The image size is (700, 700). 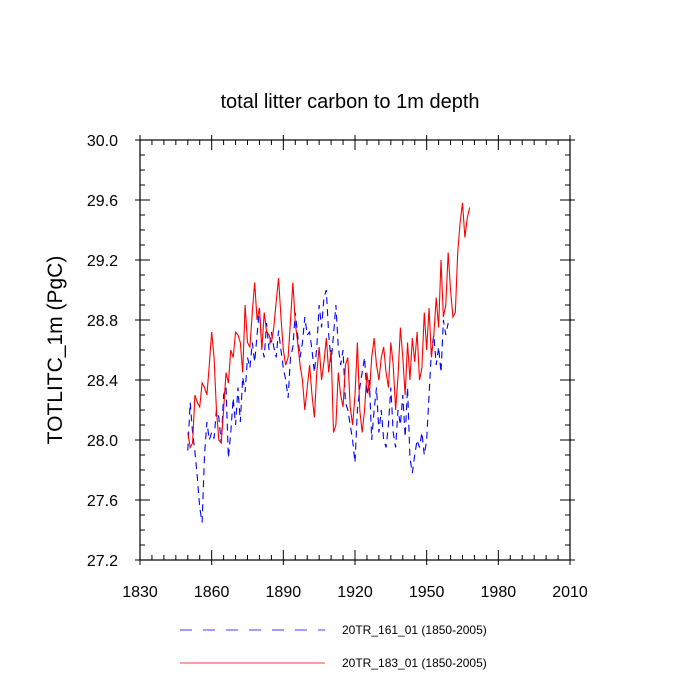 What do you see at coordinates (284, 592) in the screenshot?
I see `x-tick-label: 1890` at bounding box center [284, 592].